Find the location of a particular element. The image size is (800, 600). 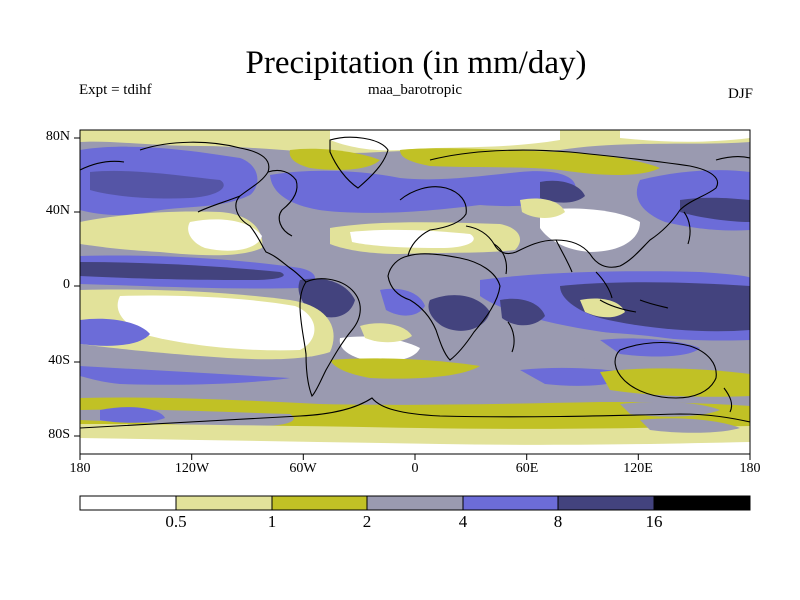

field-satl-light is located at coordinates (386, 333).